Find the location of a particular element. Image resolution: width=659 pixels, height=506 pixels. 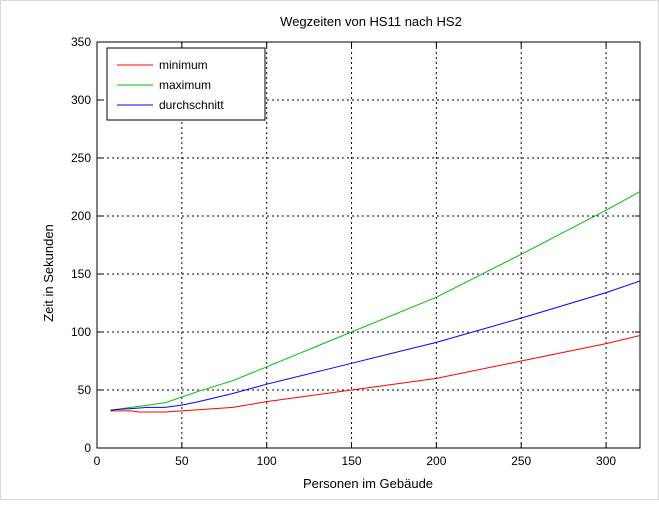

y-tick-label: 200 is located at coordinates (81, 216).